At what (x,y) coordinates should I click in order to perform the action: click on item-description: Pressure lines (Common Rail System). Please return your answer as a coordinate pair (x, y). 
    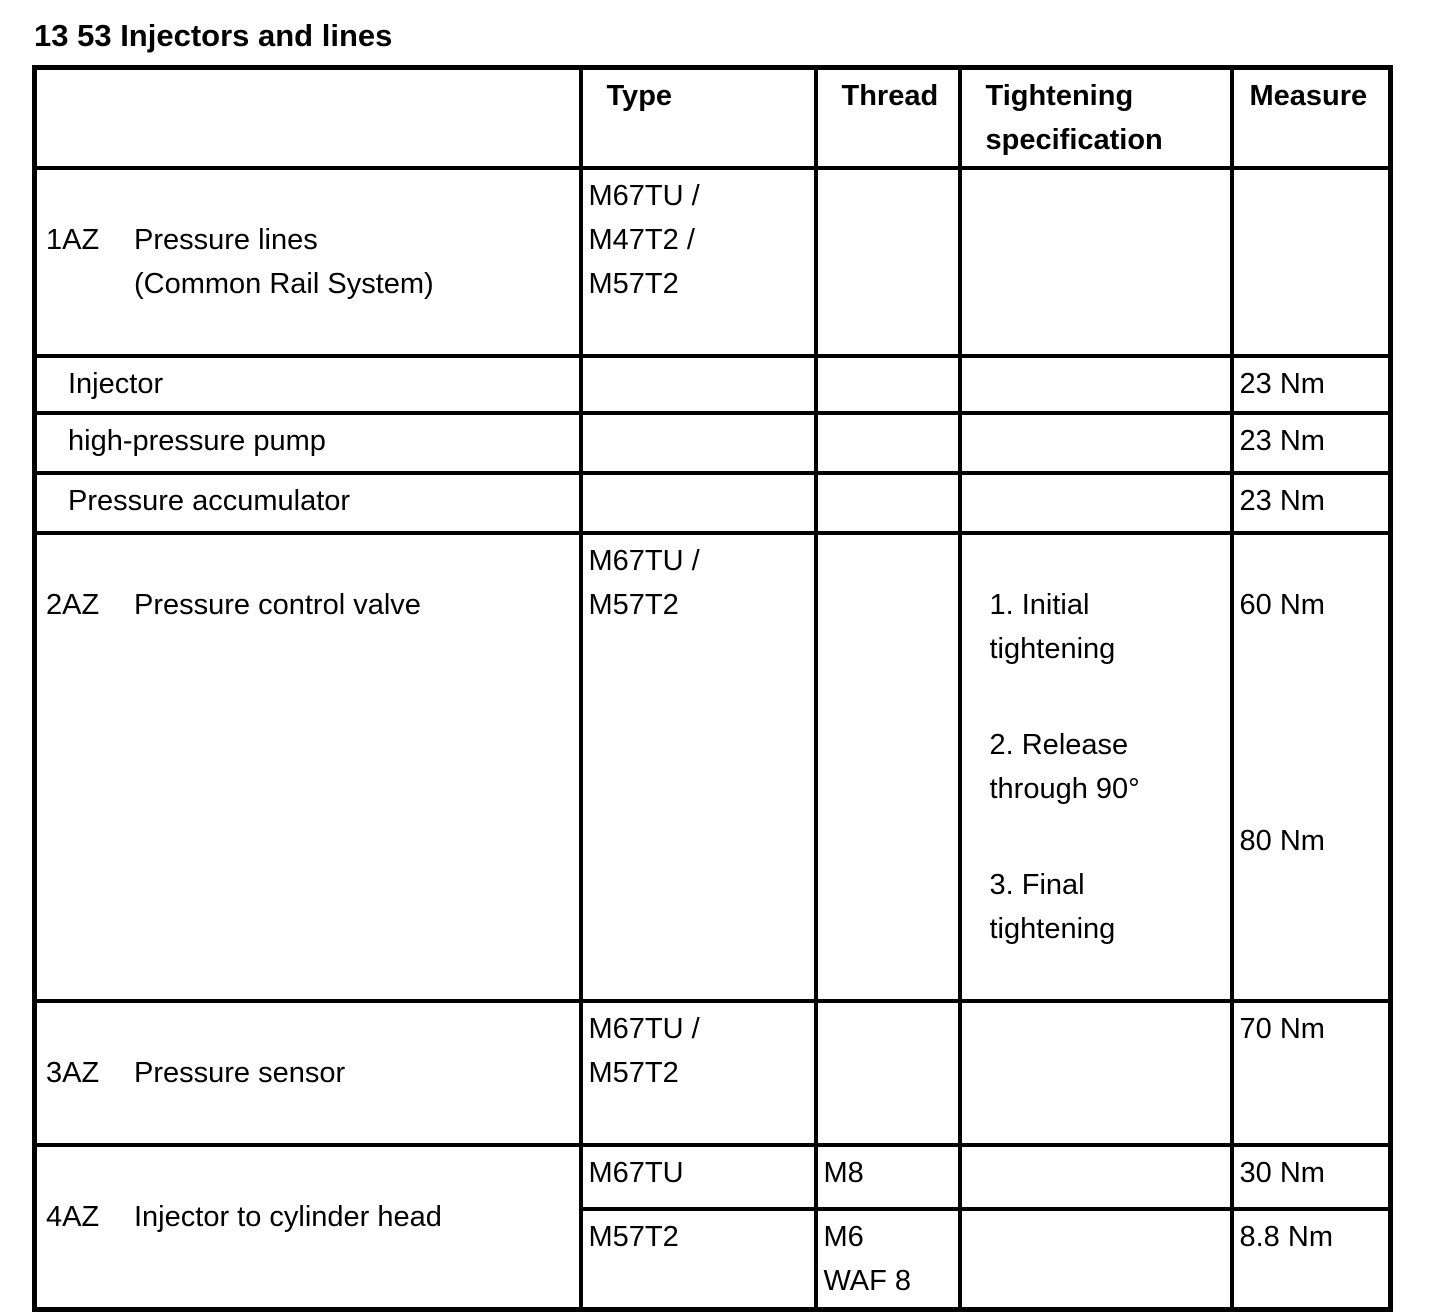
    Looking at the image, I should click on (284, 262).